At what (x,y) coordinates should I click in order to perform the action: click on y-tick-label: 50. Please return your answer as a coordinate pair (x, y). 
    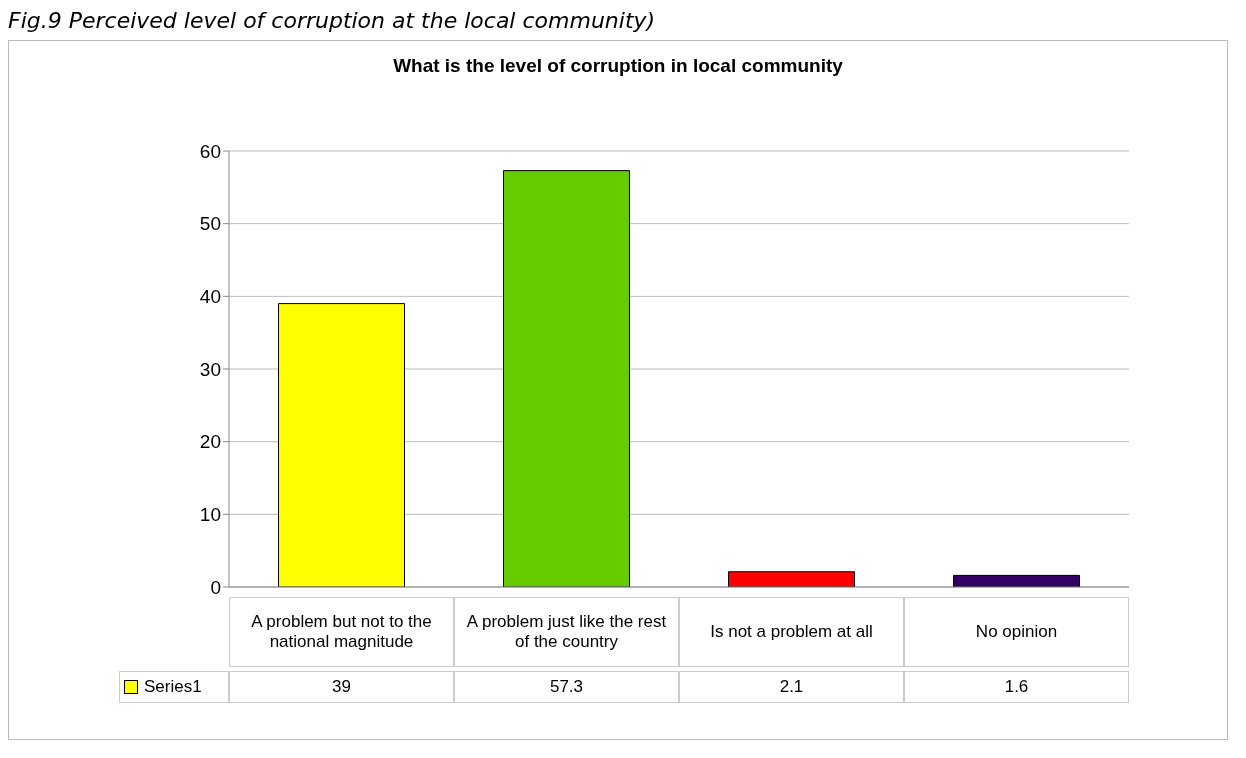
    Looking at the image, I should click on (210, 224).